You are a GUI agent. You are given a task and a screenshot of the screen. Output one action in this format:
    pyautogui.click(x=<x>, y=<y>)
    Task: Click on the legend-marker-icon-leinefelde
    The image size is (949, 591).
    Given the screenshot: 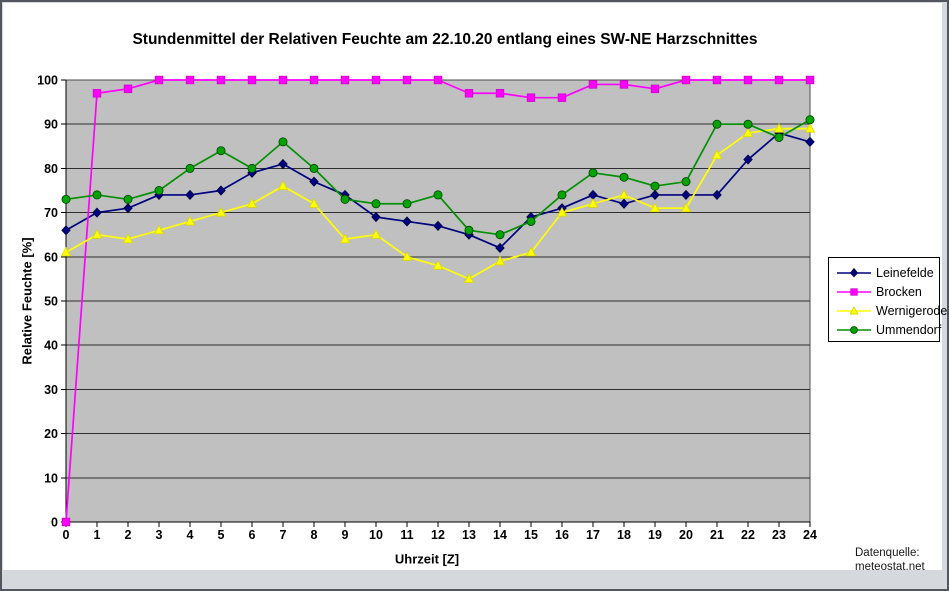 What is the action you would take?
    pyautogui.click(x=854, y=272)
    